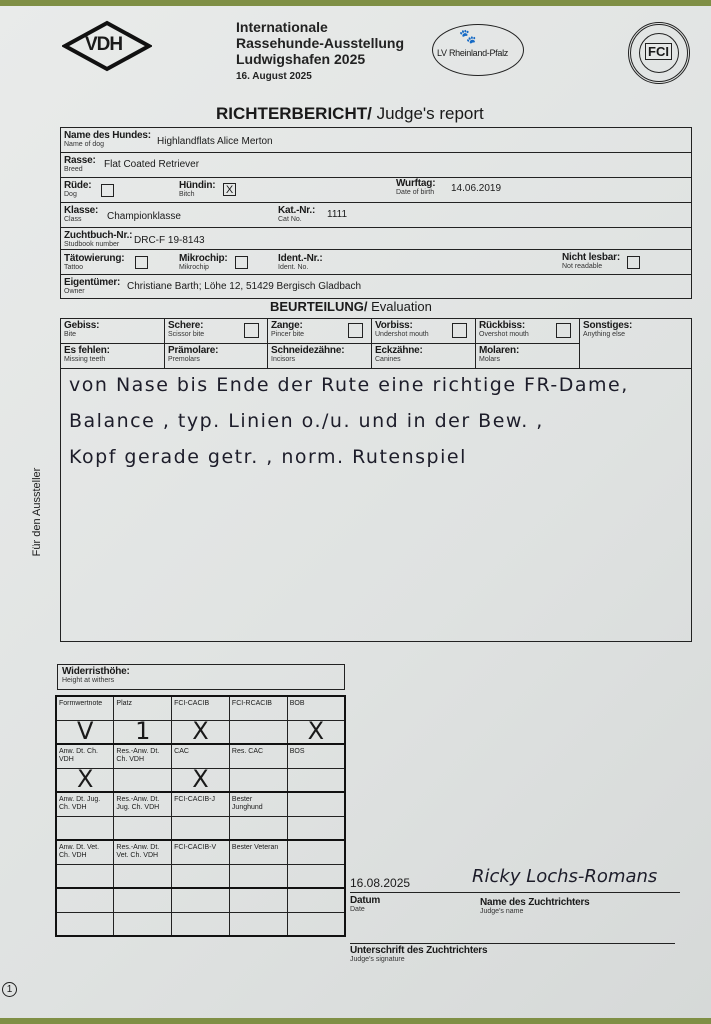 This screenshot has height=1024, width=711. I want to click on date-name-line, so click(515, 892).